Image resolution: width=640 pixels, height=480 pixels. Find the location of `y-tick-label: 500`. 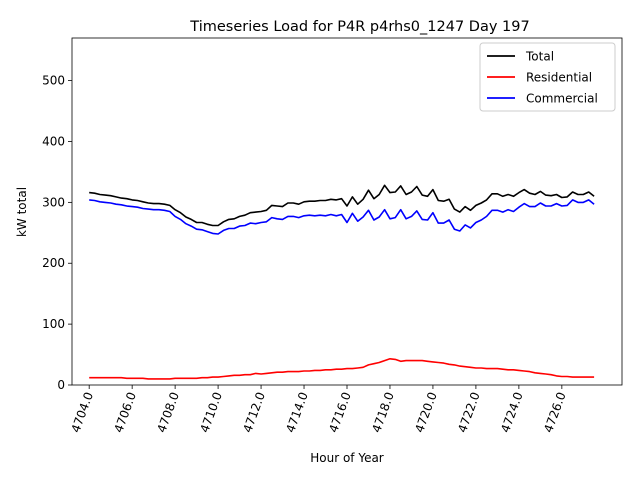

y-tick-label: 500 is located at coordinates (53, 81).